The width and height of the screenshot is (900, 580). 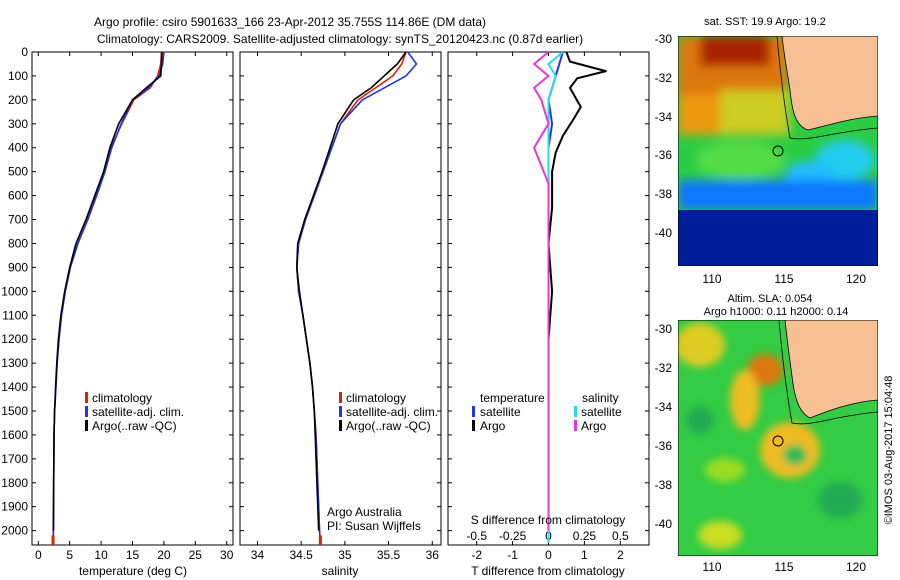 I want to click on depth-tick-label: 1700, so click(x=14, y=459).